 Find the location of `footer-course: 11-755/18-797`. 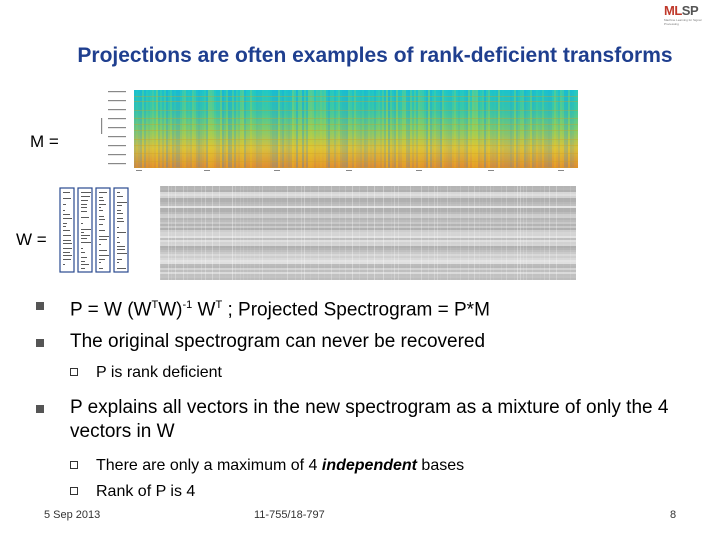

footer-course: 11-755/18-797 is located at coordinates (289, 515).